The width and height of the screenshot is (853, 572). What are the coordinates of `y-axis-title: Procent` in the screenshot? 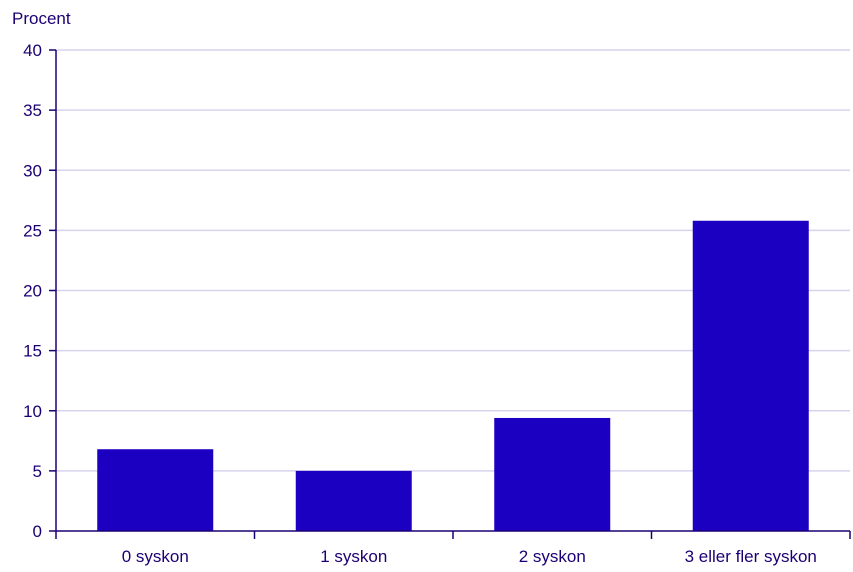 It's located at (41, 18).